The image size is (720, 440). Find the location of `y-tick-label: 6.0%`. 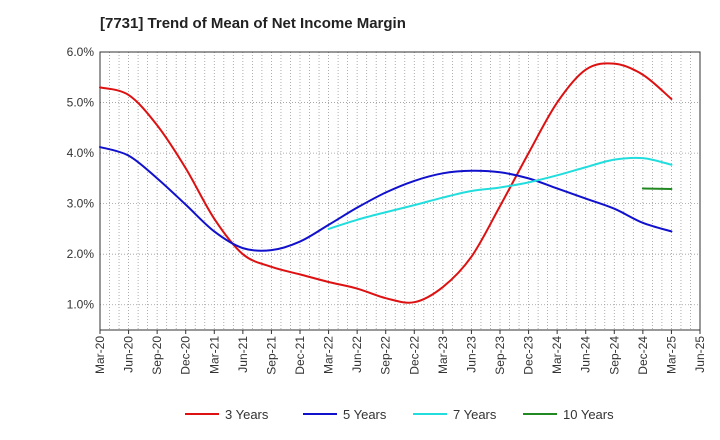

y-tick-label: 6.0% is located at coordinates (81, 52).